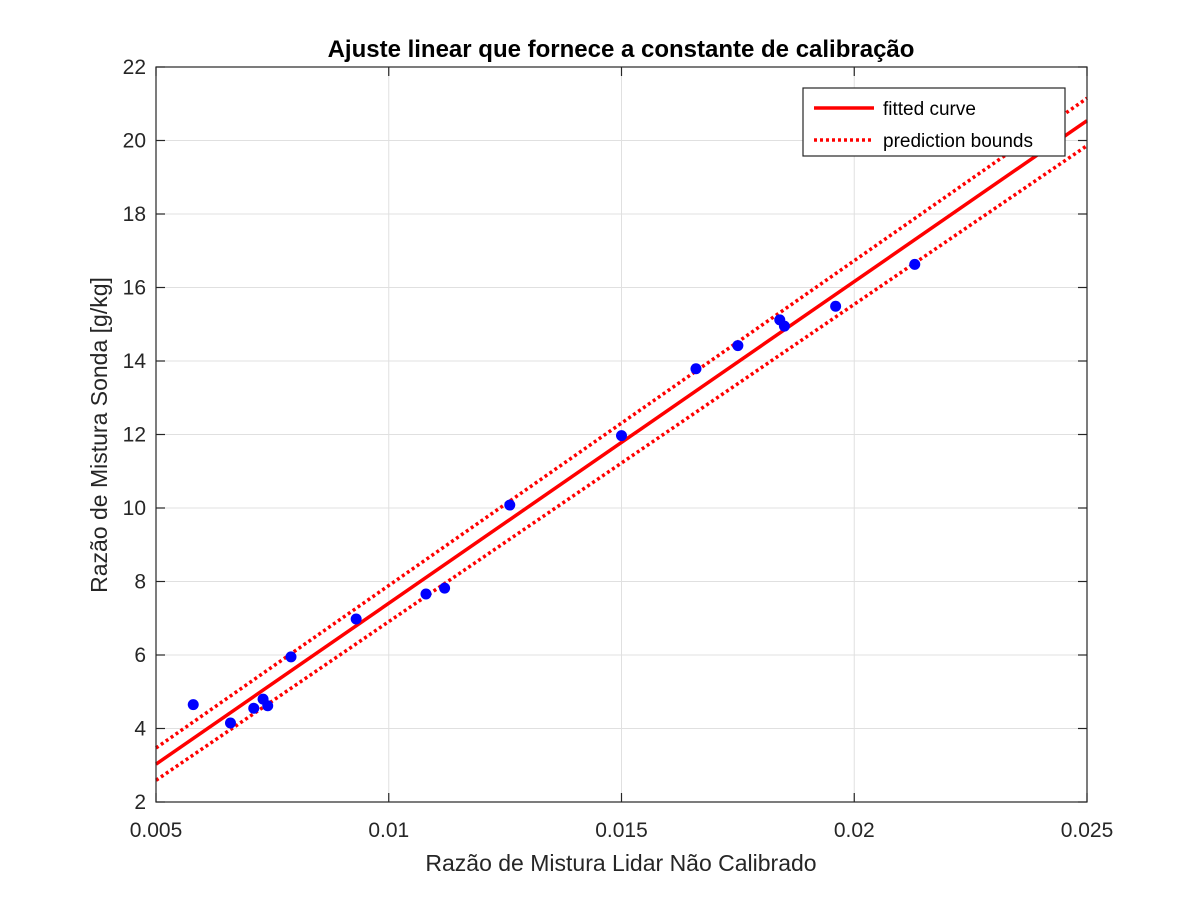  What do you see at coordinates (621, 830) in the screenshot?
I see `x-tick-label: 0.015` at bounding box center [621, 830].